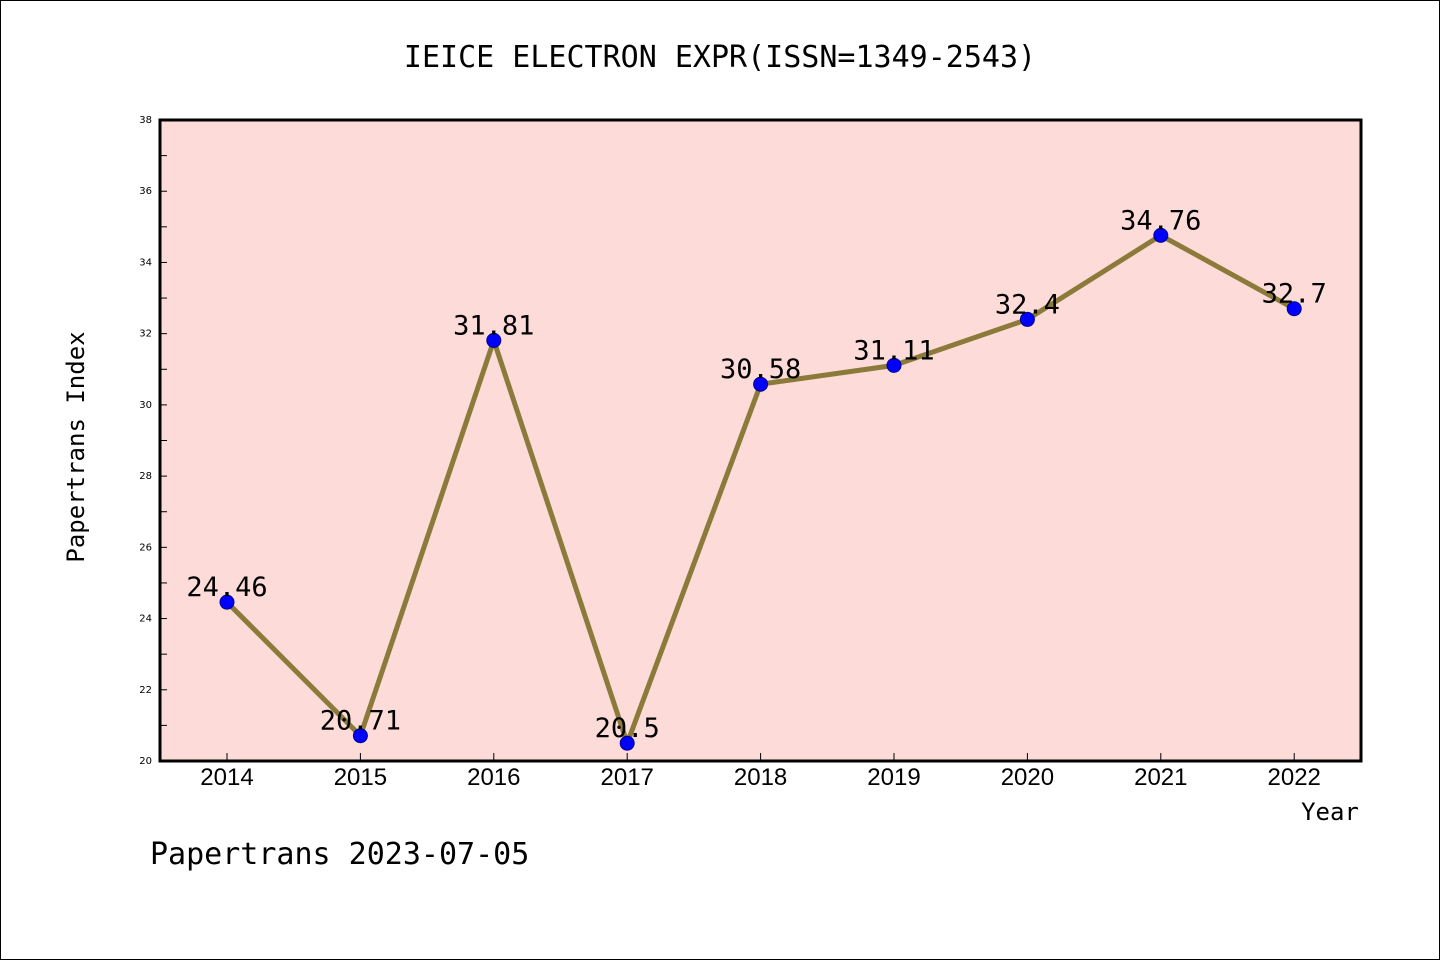 The height and width of the screenshot is (960, 1440). I want to click on x-tick-label: 2014, so click(226, 777).